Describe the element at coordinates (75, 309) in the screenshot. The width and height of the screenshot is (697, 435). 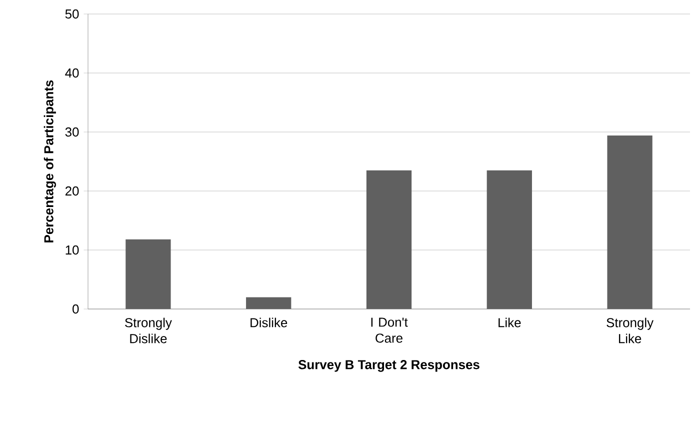
I see `y-tick-label: 0` at that location.